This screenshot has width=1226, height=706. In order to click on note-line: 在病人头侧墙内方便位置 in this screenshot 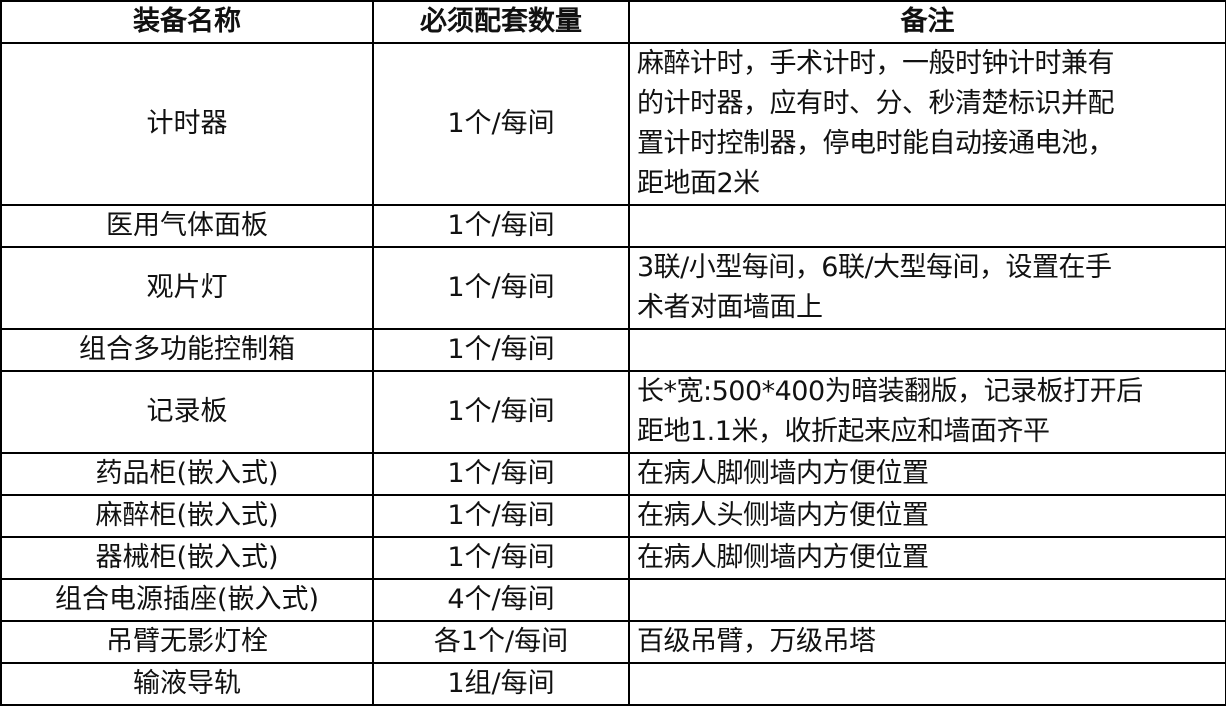, I will do `click(783, 515)`.